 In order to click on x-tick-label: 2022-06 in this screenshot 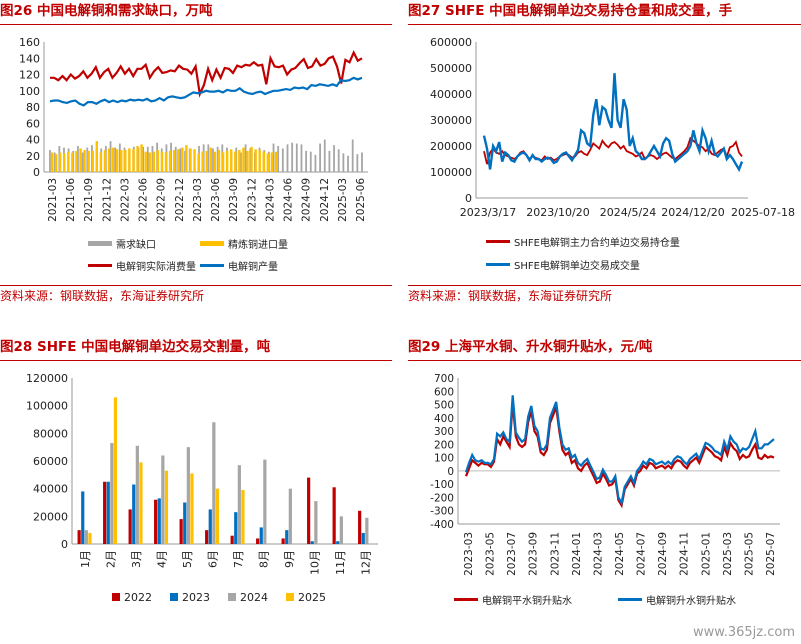, I will do `click(144, 200)`.